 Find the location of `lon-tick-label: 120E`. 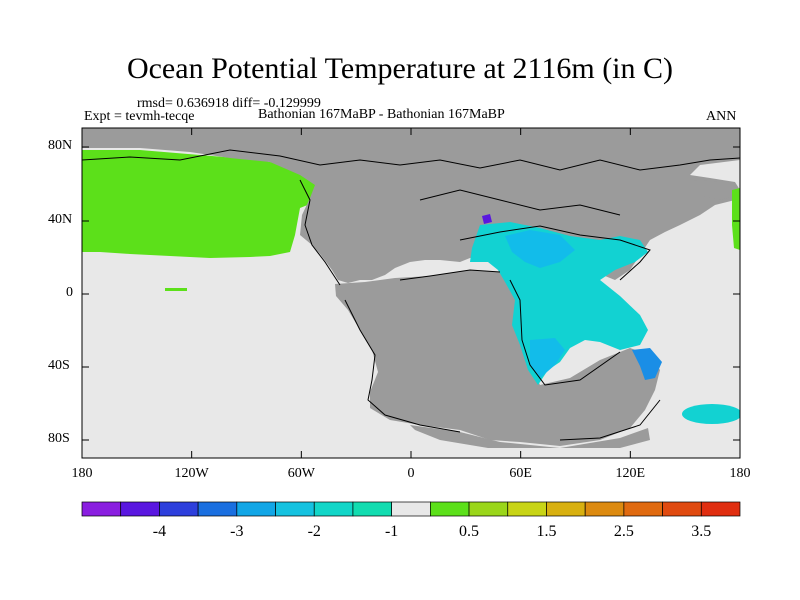

lon-tick-label: 120E is located at coordinates (630, 473).